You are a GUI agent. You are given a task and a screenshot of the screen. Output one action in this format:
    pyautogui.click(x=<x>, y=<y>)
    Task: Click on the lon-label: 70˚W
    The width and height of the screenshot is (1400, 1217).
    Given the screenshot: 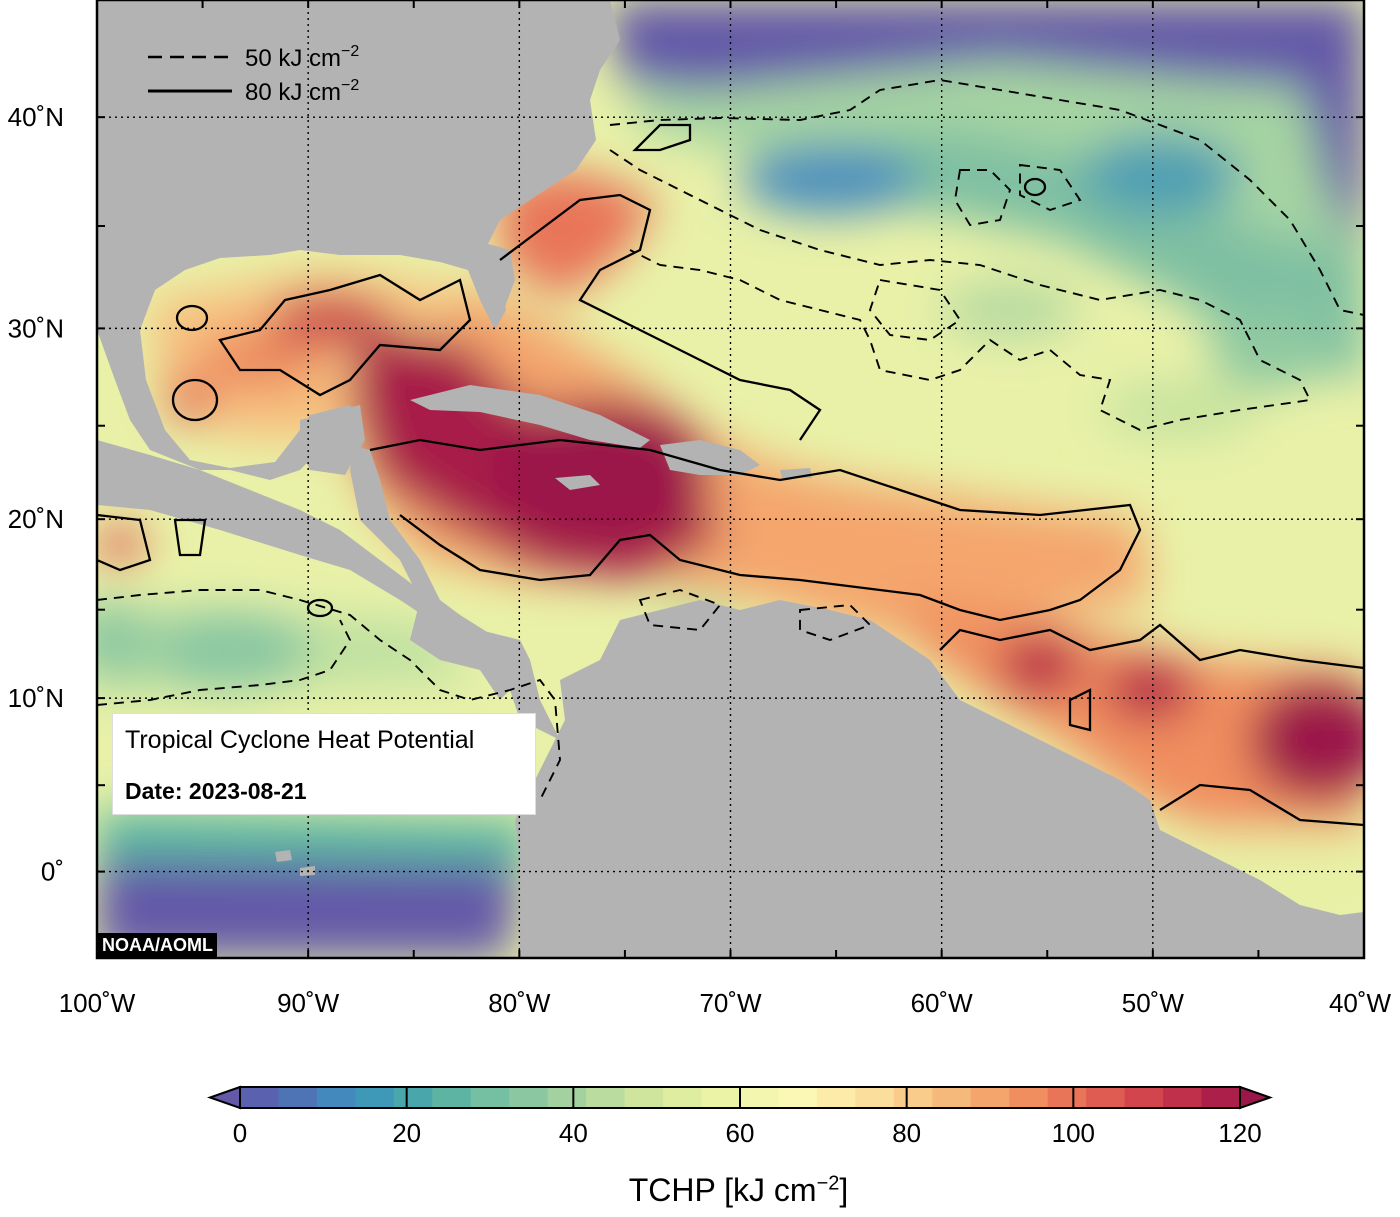 What is the action you would take?
    pyautogui.click(x=730, y=1003)
    